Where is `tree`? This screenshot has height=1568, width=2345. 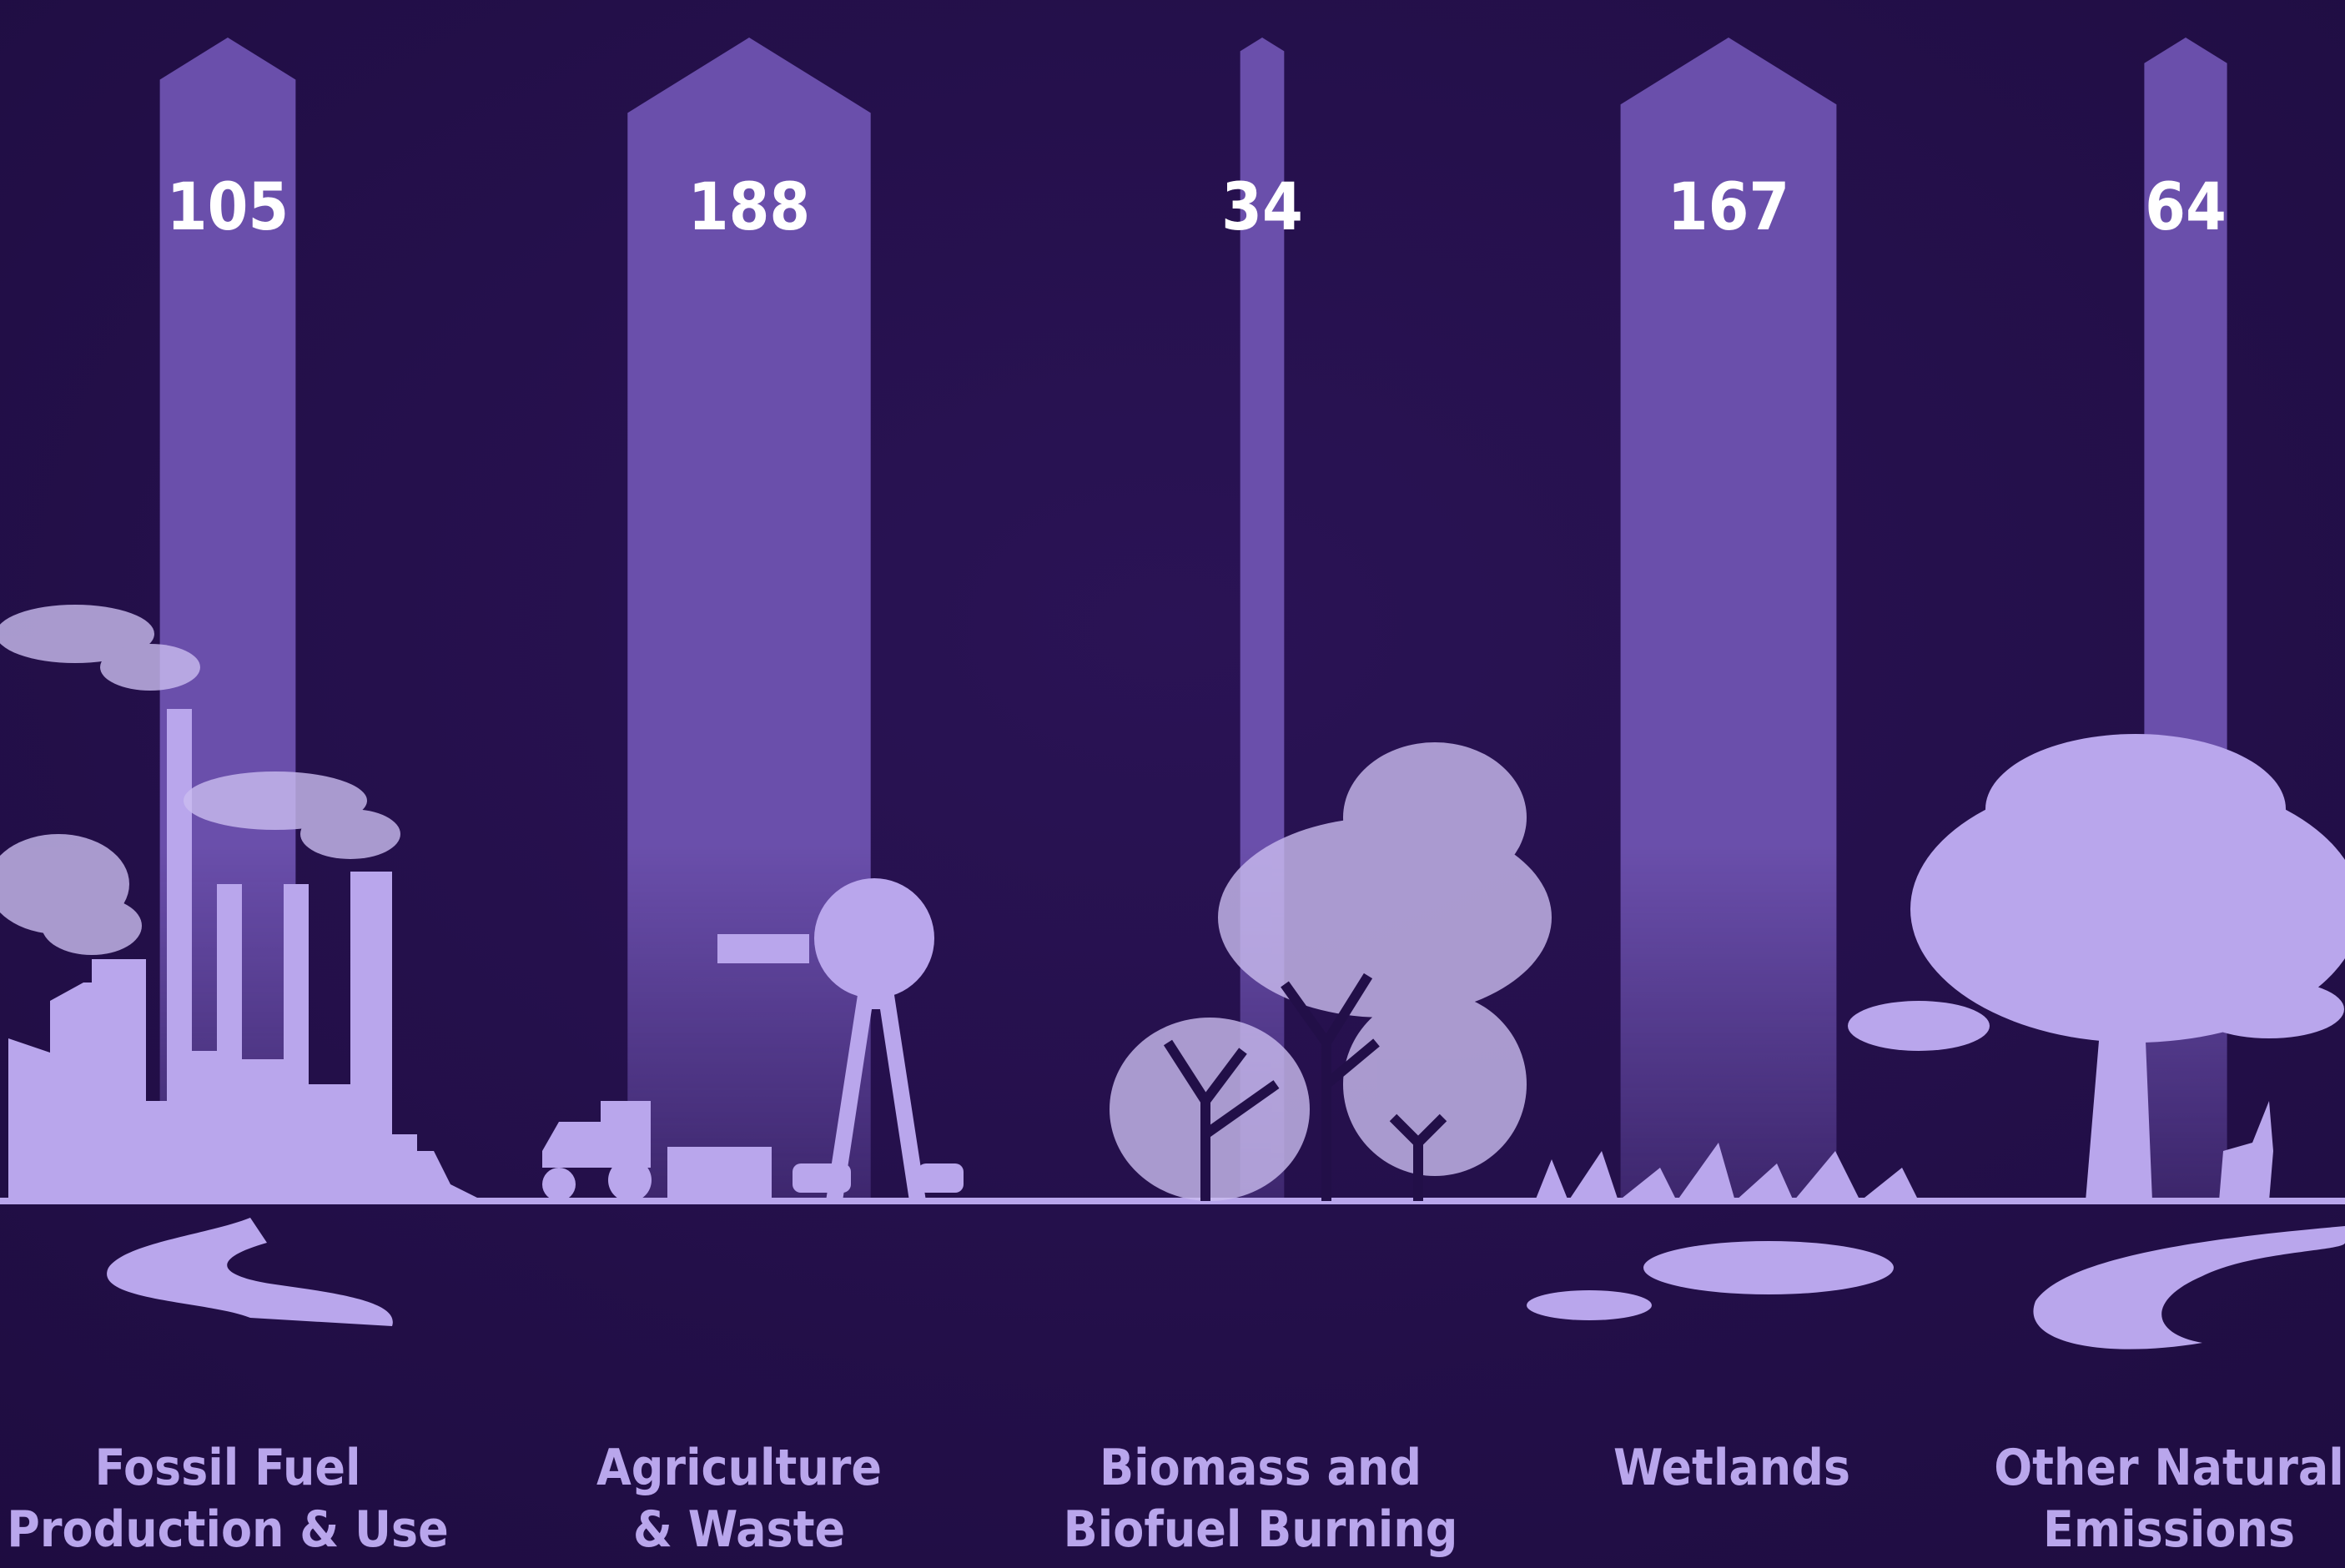 tree is located at coordinates (2096, 1041).